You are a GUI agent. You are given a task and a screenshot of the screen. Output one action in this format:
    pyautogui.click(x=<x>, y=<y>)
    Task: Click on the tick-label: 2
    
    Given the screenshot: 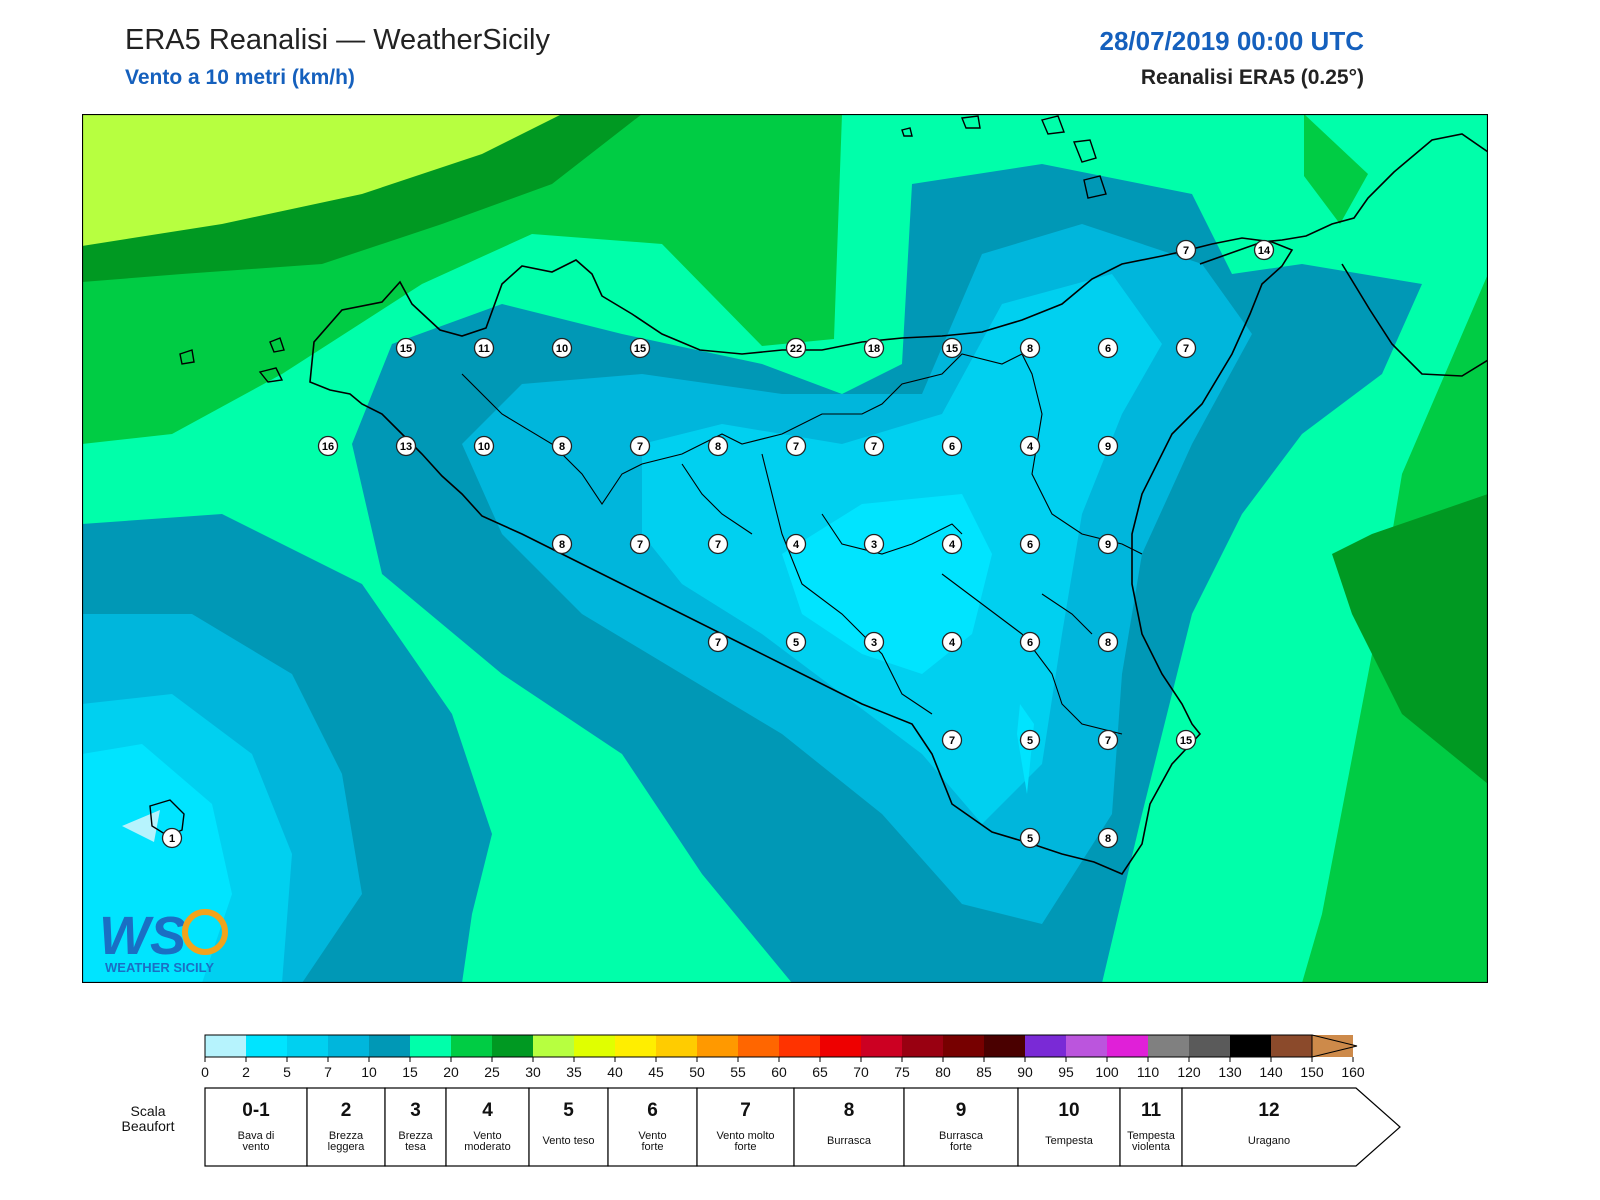 What is the action you would take?
    pyautogui.click(x=246, y=1072)
    